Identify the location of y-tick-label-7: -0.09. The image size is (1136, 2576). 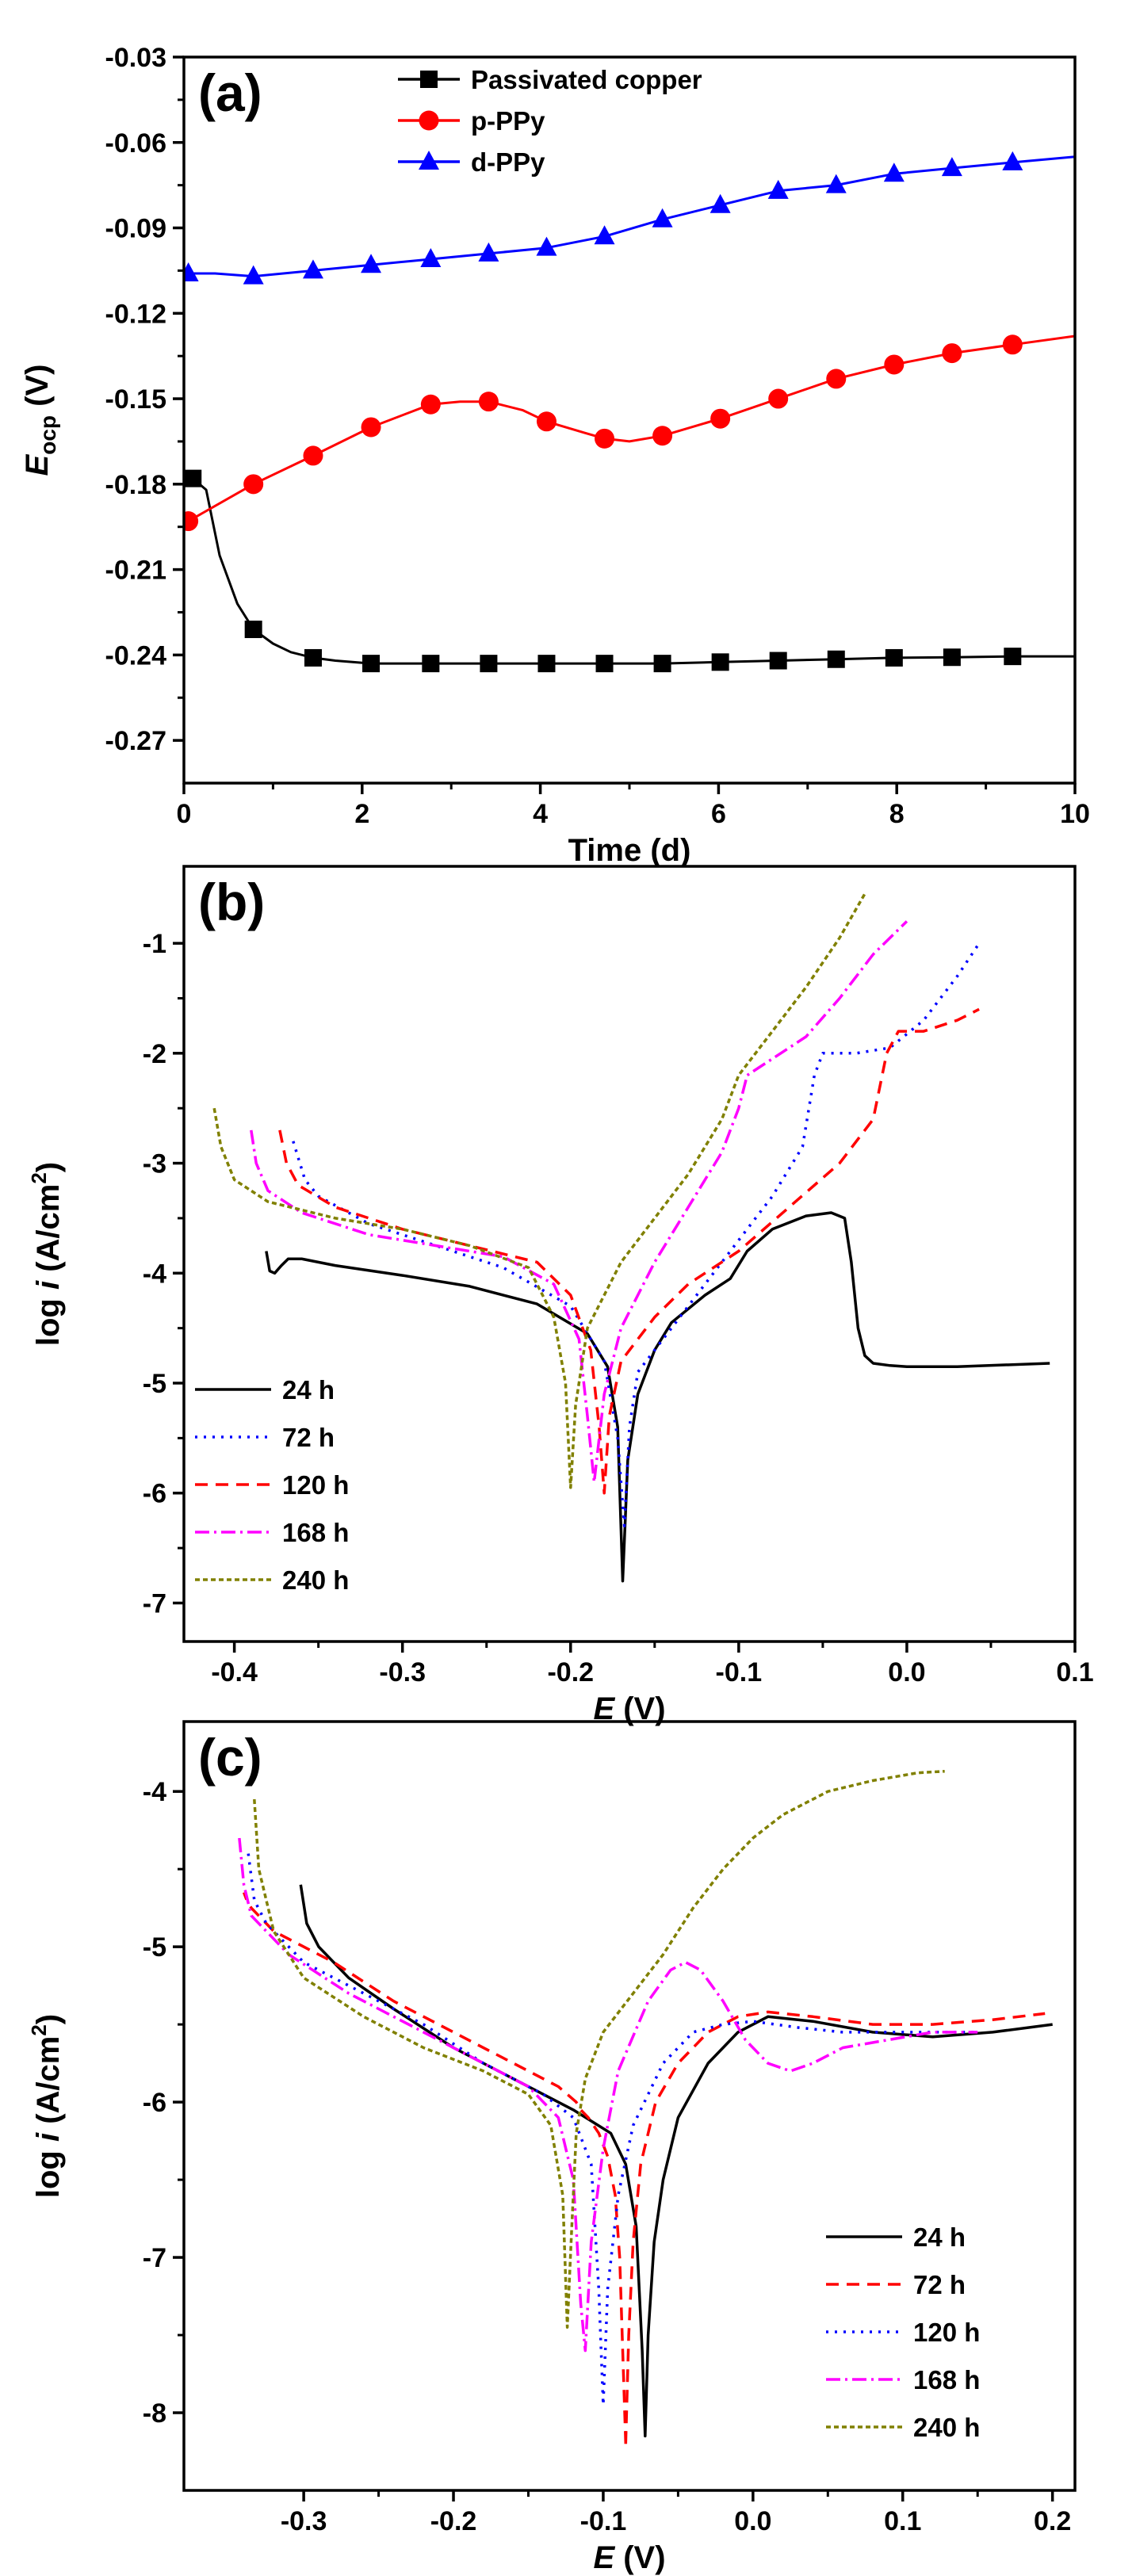
(136, 229).